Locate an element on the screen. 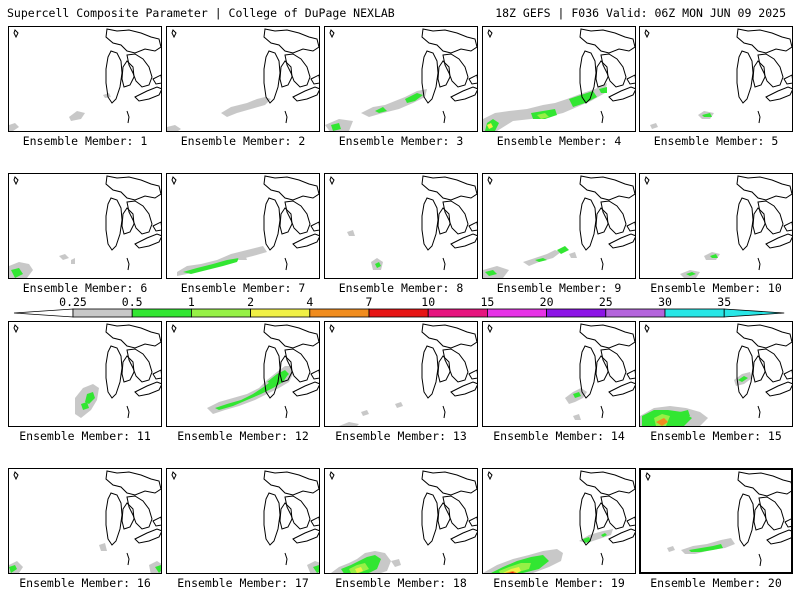 The width and height of the screenshot is (800, 600). member-label-5: Ensemble Member: 5 is located at coordinates (716, 141).